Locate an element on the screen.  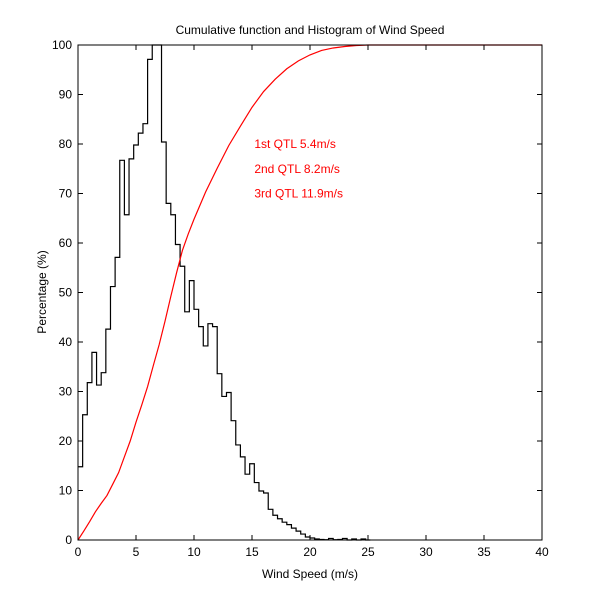
y-tick-label: 100 is located at coordinates (62, 45).